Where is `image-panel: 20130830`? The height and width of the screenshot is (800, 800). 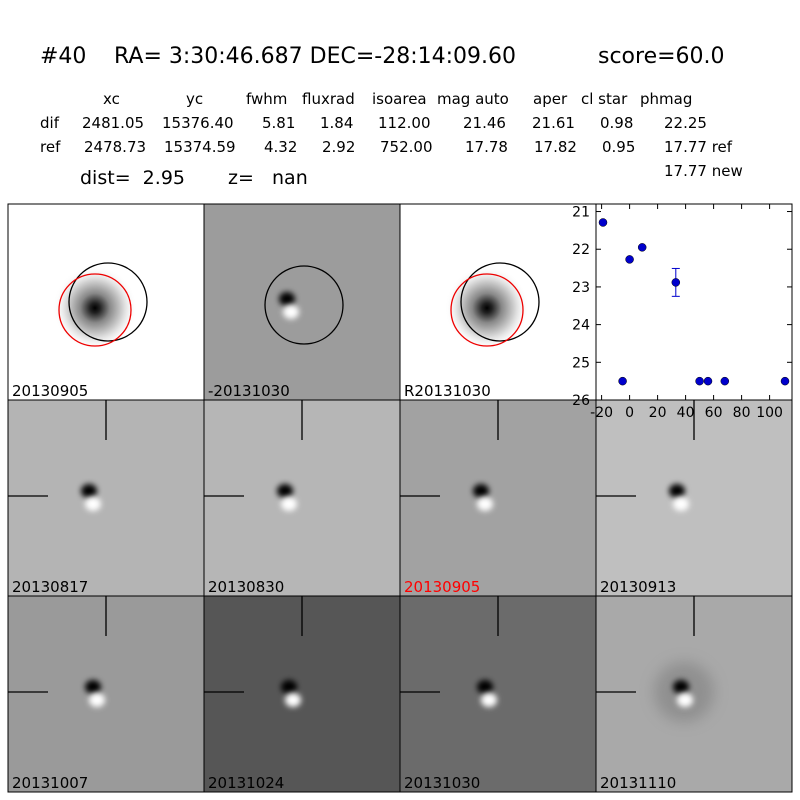
image-panel: 20130830 is located at coordinates (302, 498).